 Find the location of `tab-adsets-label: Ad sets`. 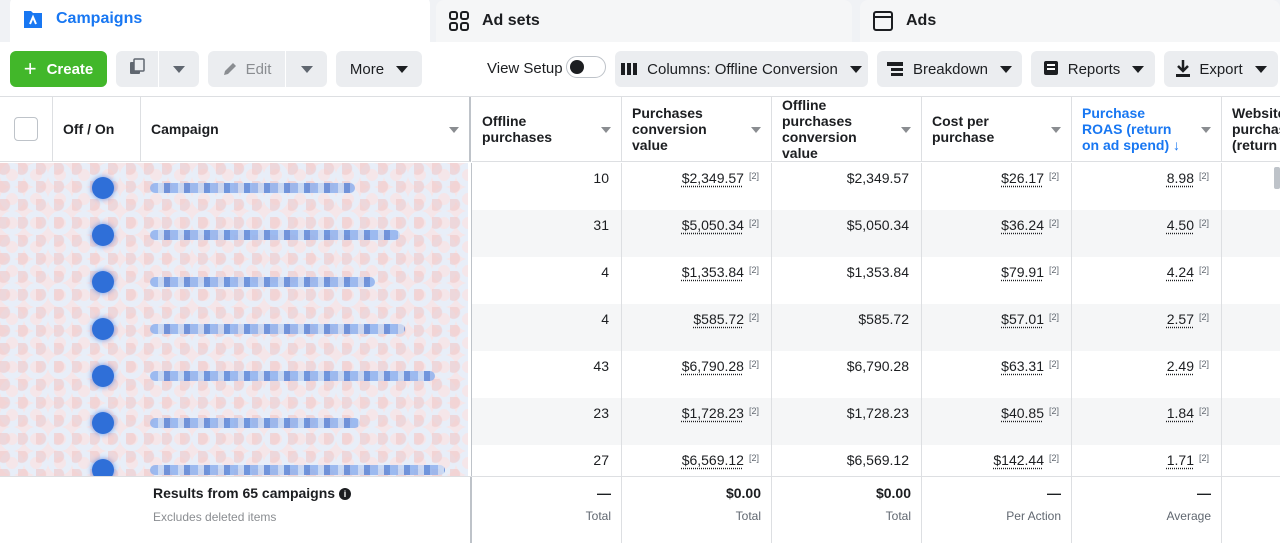

tab-adsets-label: Ad sets is located at coordinates (511, 20).